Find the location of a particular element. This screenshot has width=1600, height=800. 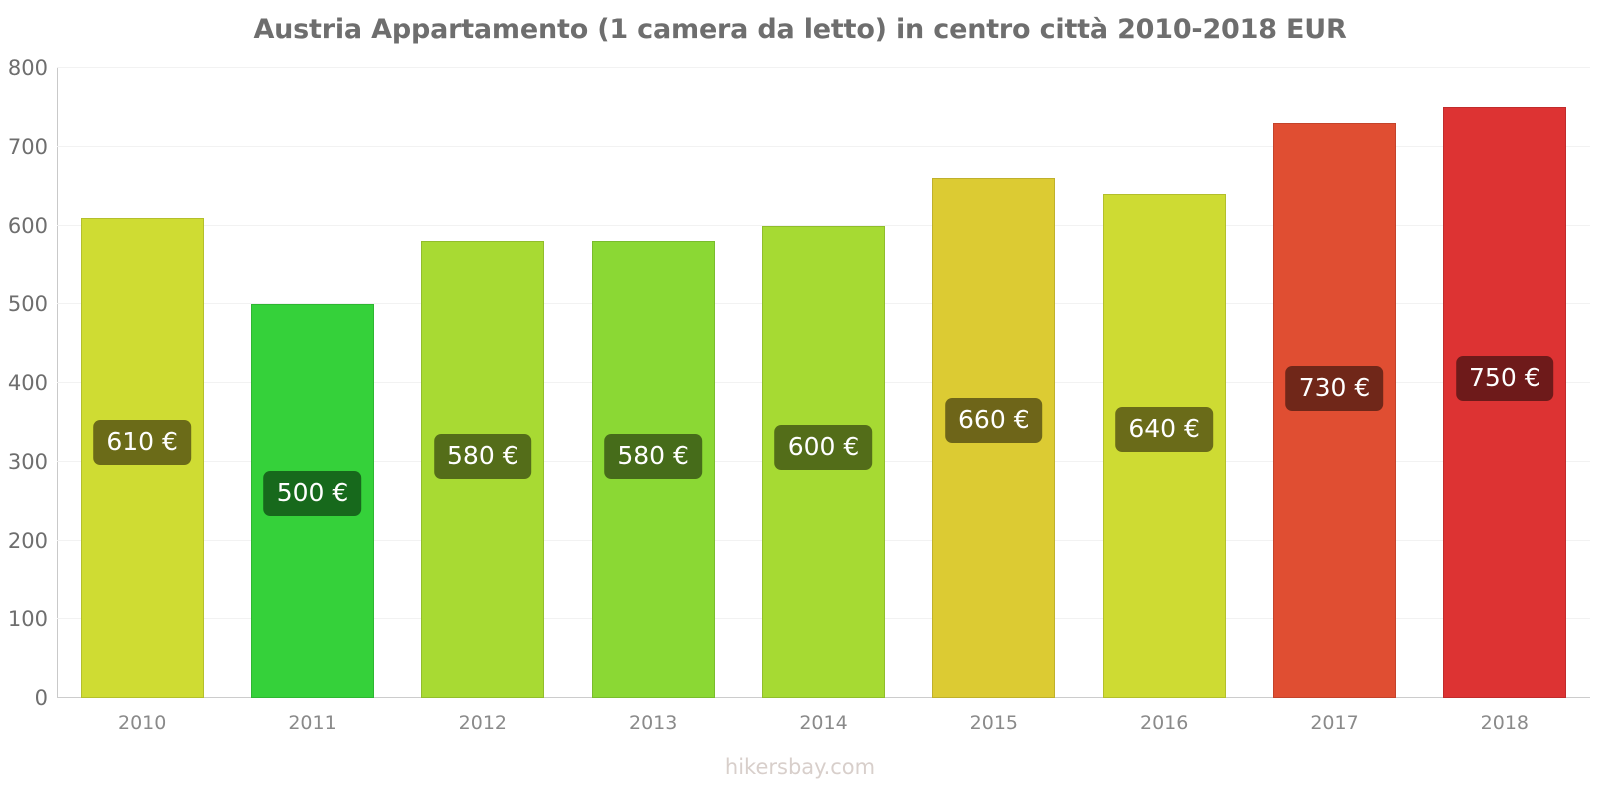

y-tick-label: 500 is located at coordinates (27, 304).